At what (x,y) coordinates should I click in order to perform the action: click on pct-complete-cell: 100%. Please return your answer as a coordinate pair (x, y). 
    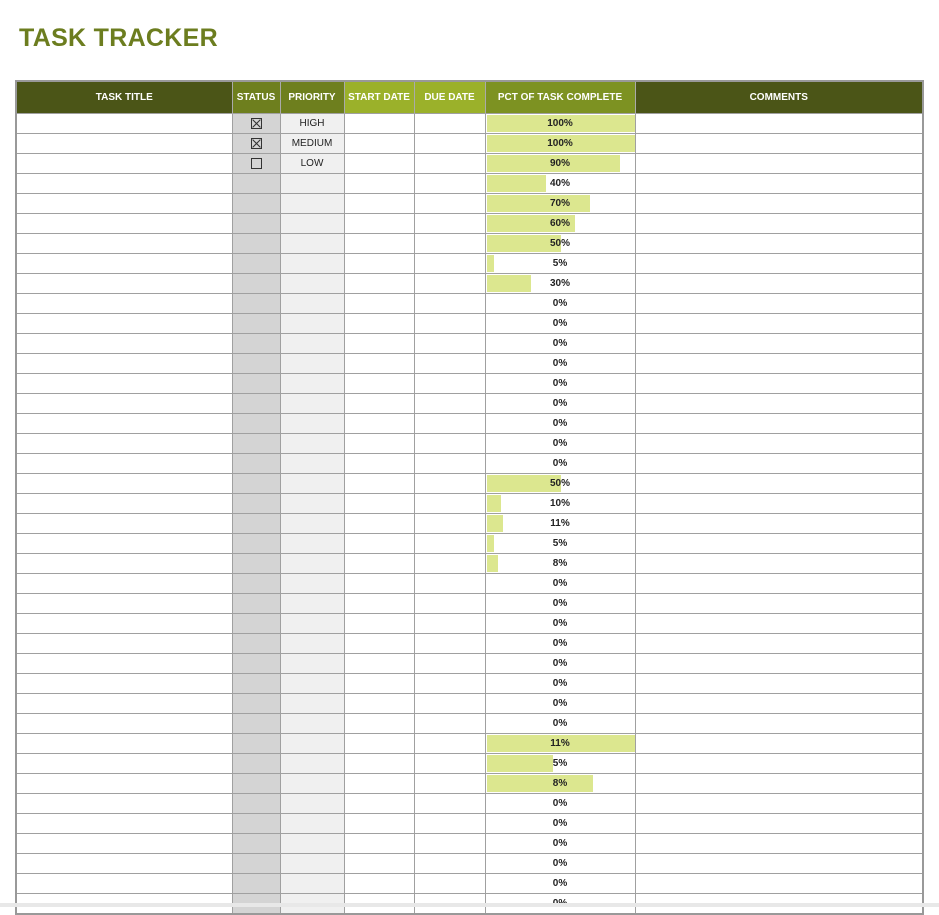
    Looking at the image, I should click on (560, 123).